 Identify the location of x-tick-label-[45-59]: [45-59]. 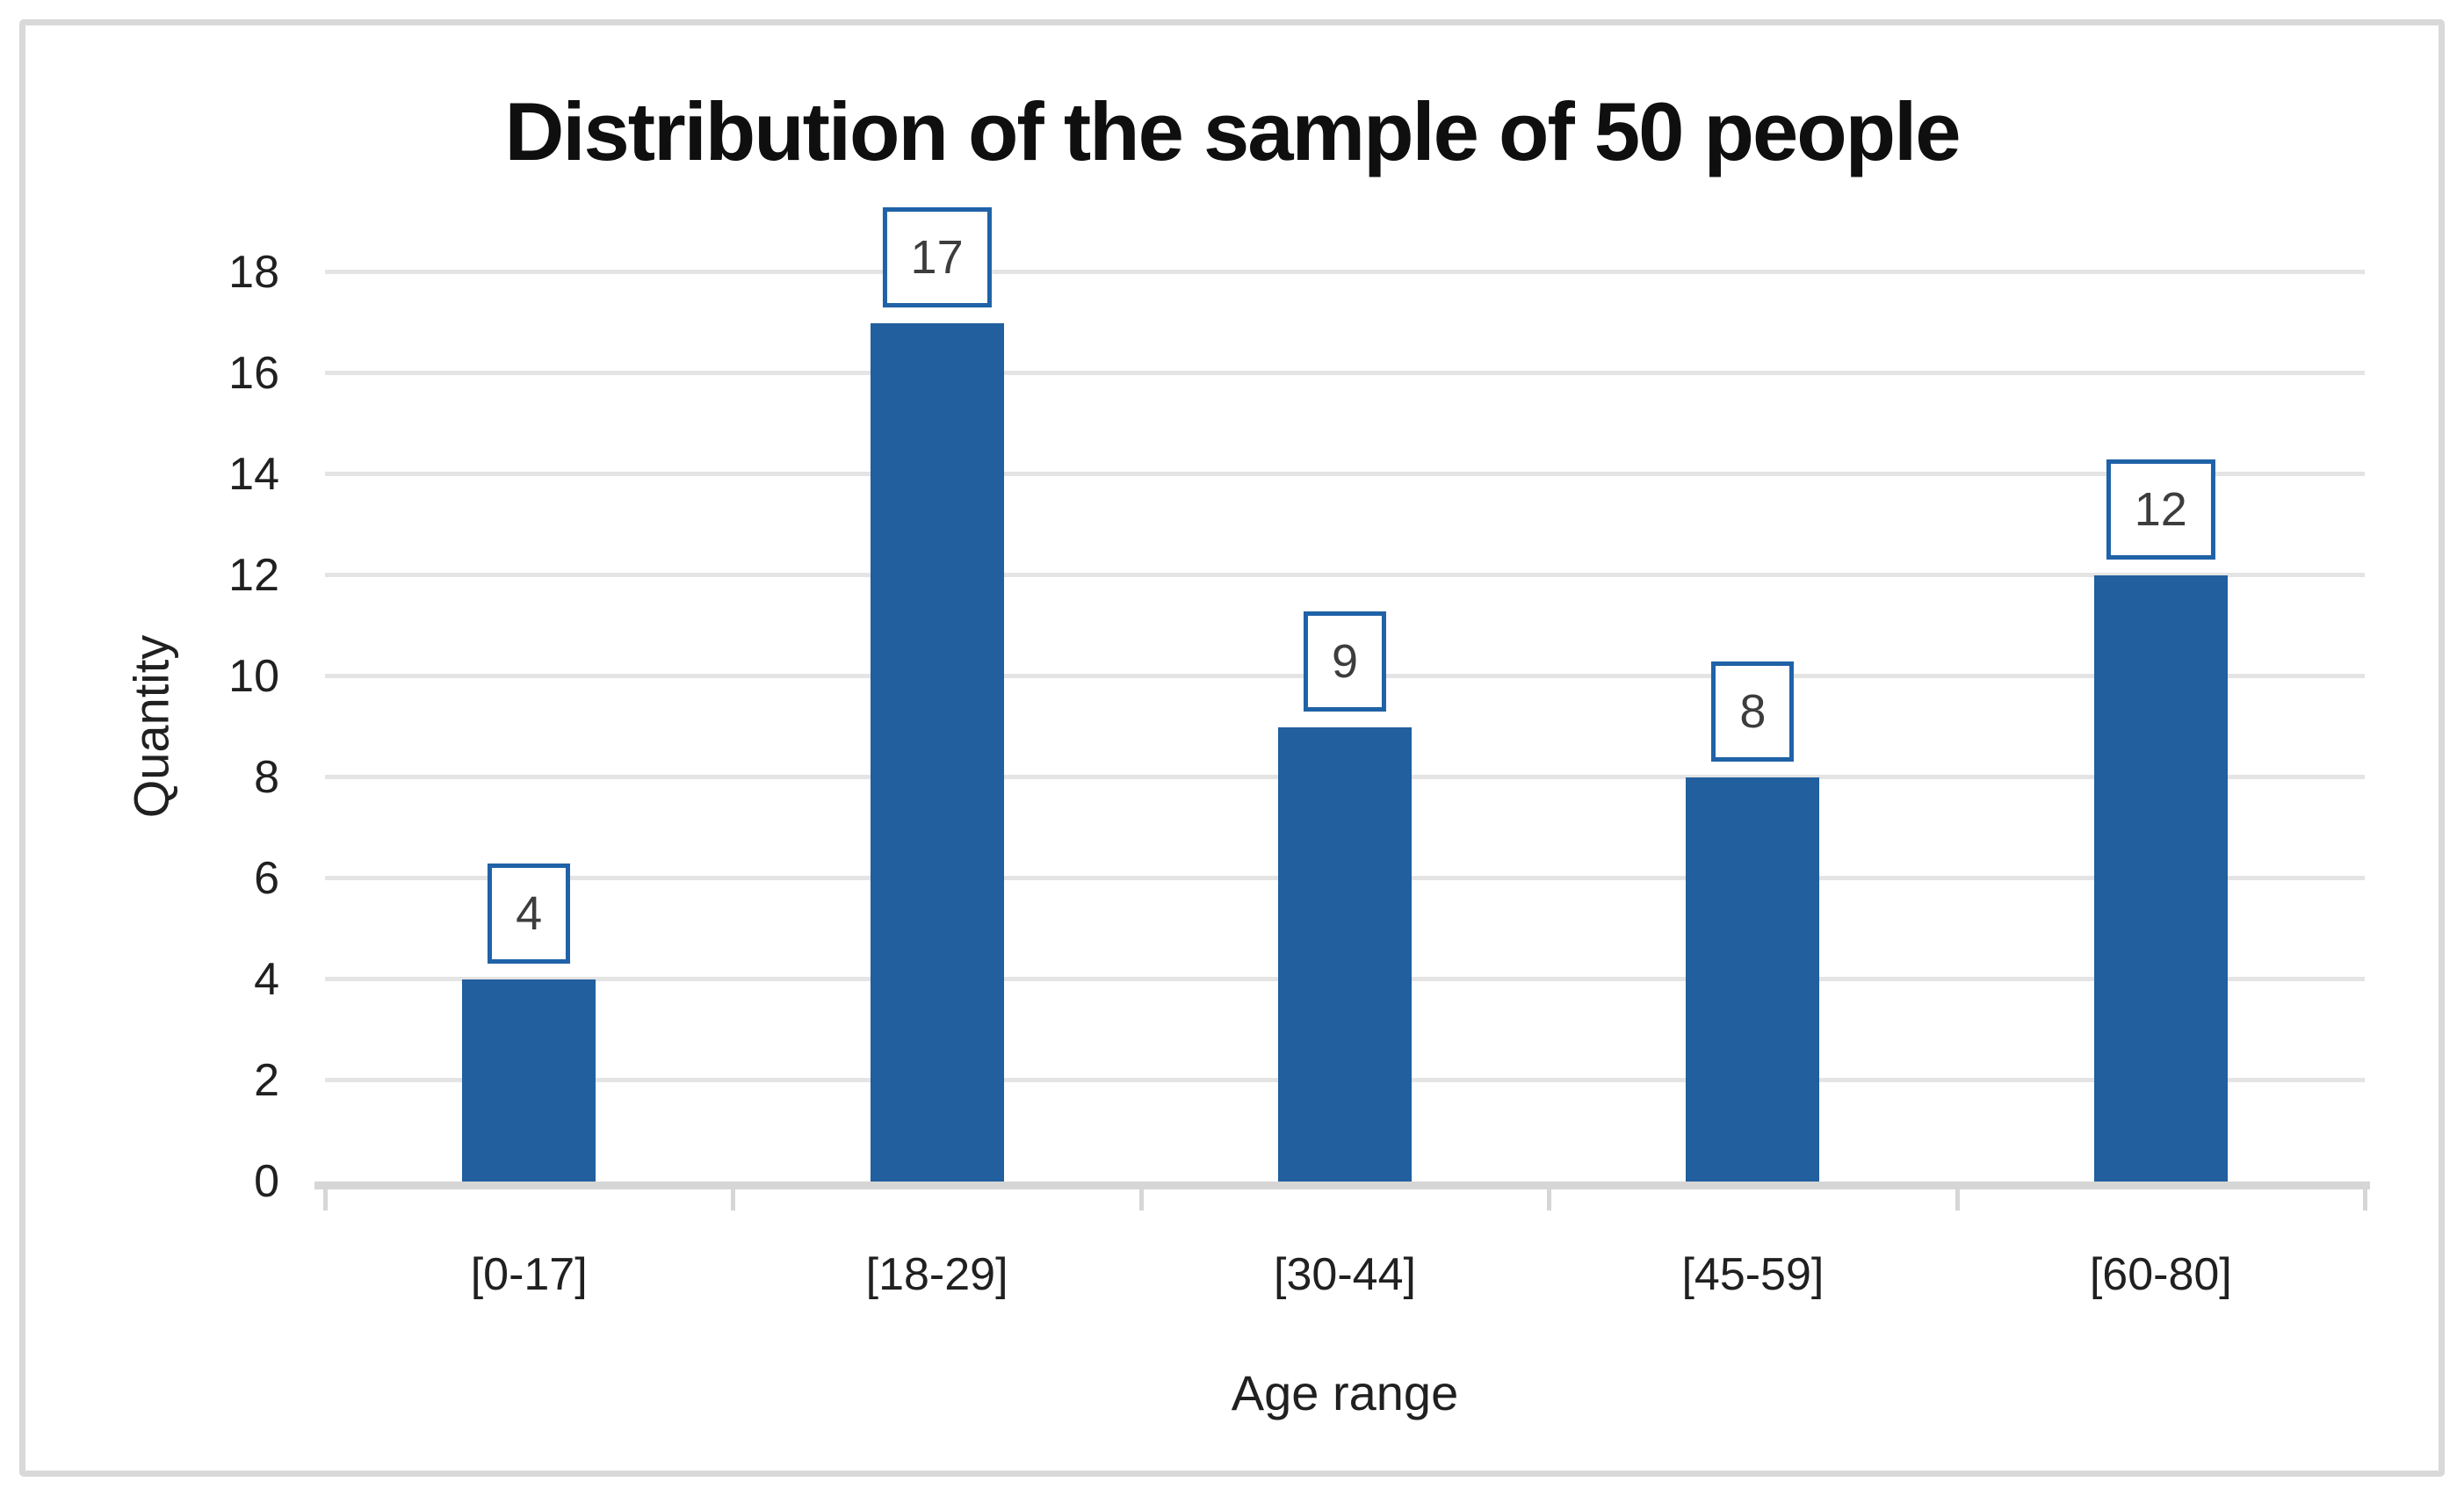
(1753, 1274).